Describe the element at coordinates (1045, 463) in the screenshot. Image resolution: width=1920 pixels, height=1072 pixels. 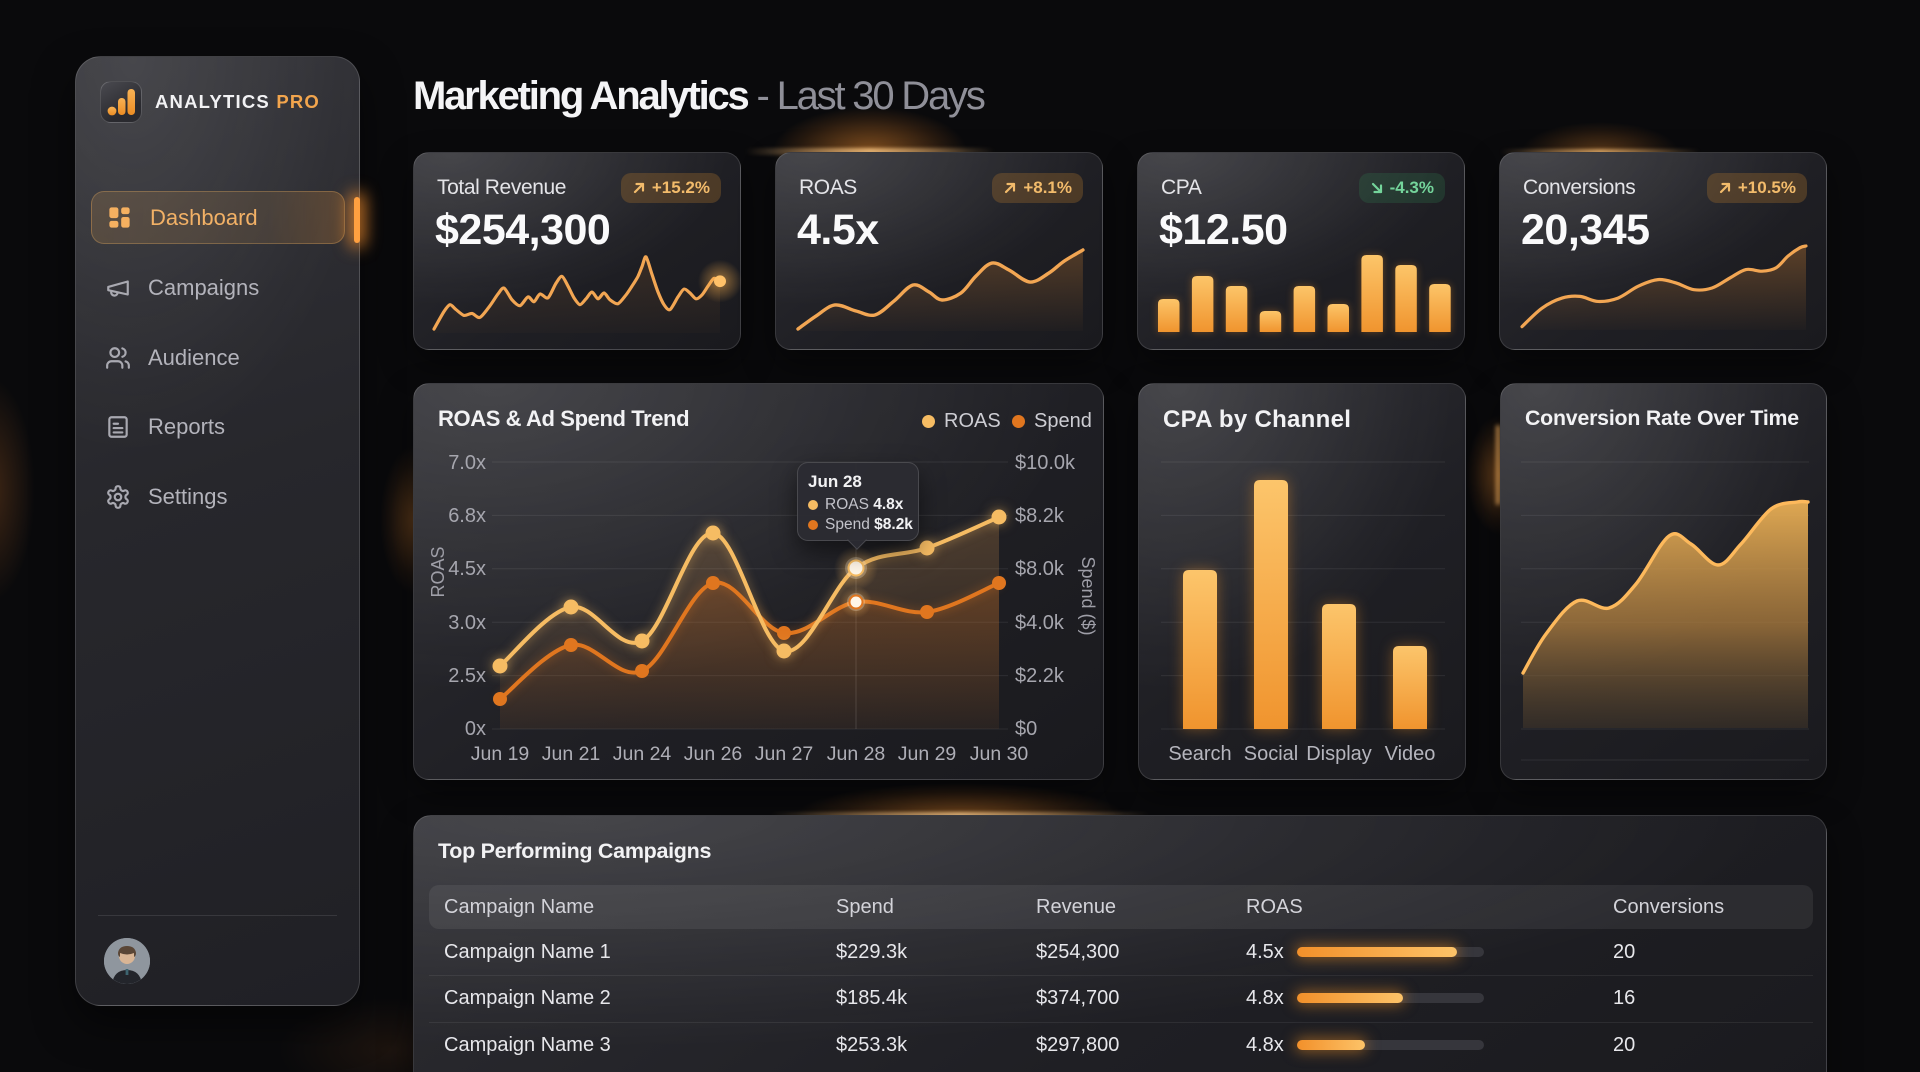
I see `svg-text: $10.0k` at that location.